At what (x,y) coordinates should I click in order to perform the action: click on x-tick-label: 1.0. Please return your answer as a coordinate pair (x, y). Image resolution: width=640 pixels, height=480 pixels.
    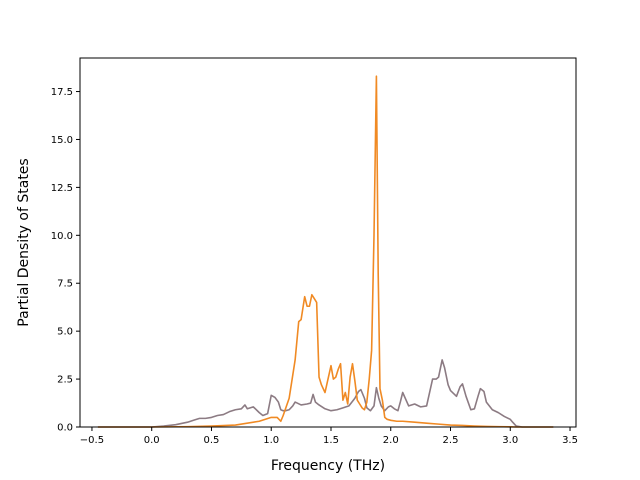
    Looking at the image, I should click on (271, 440).